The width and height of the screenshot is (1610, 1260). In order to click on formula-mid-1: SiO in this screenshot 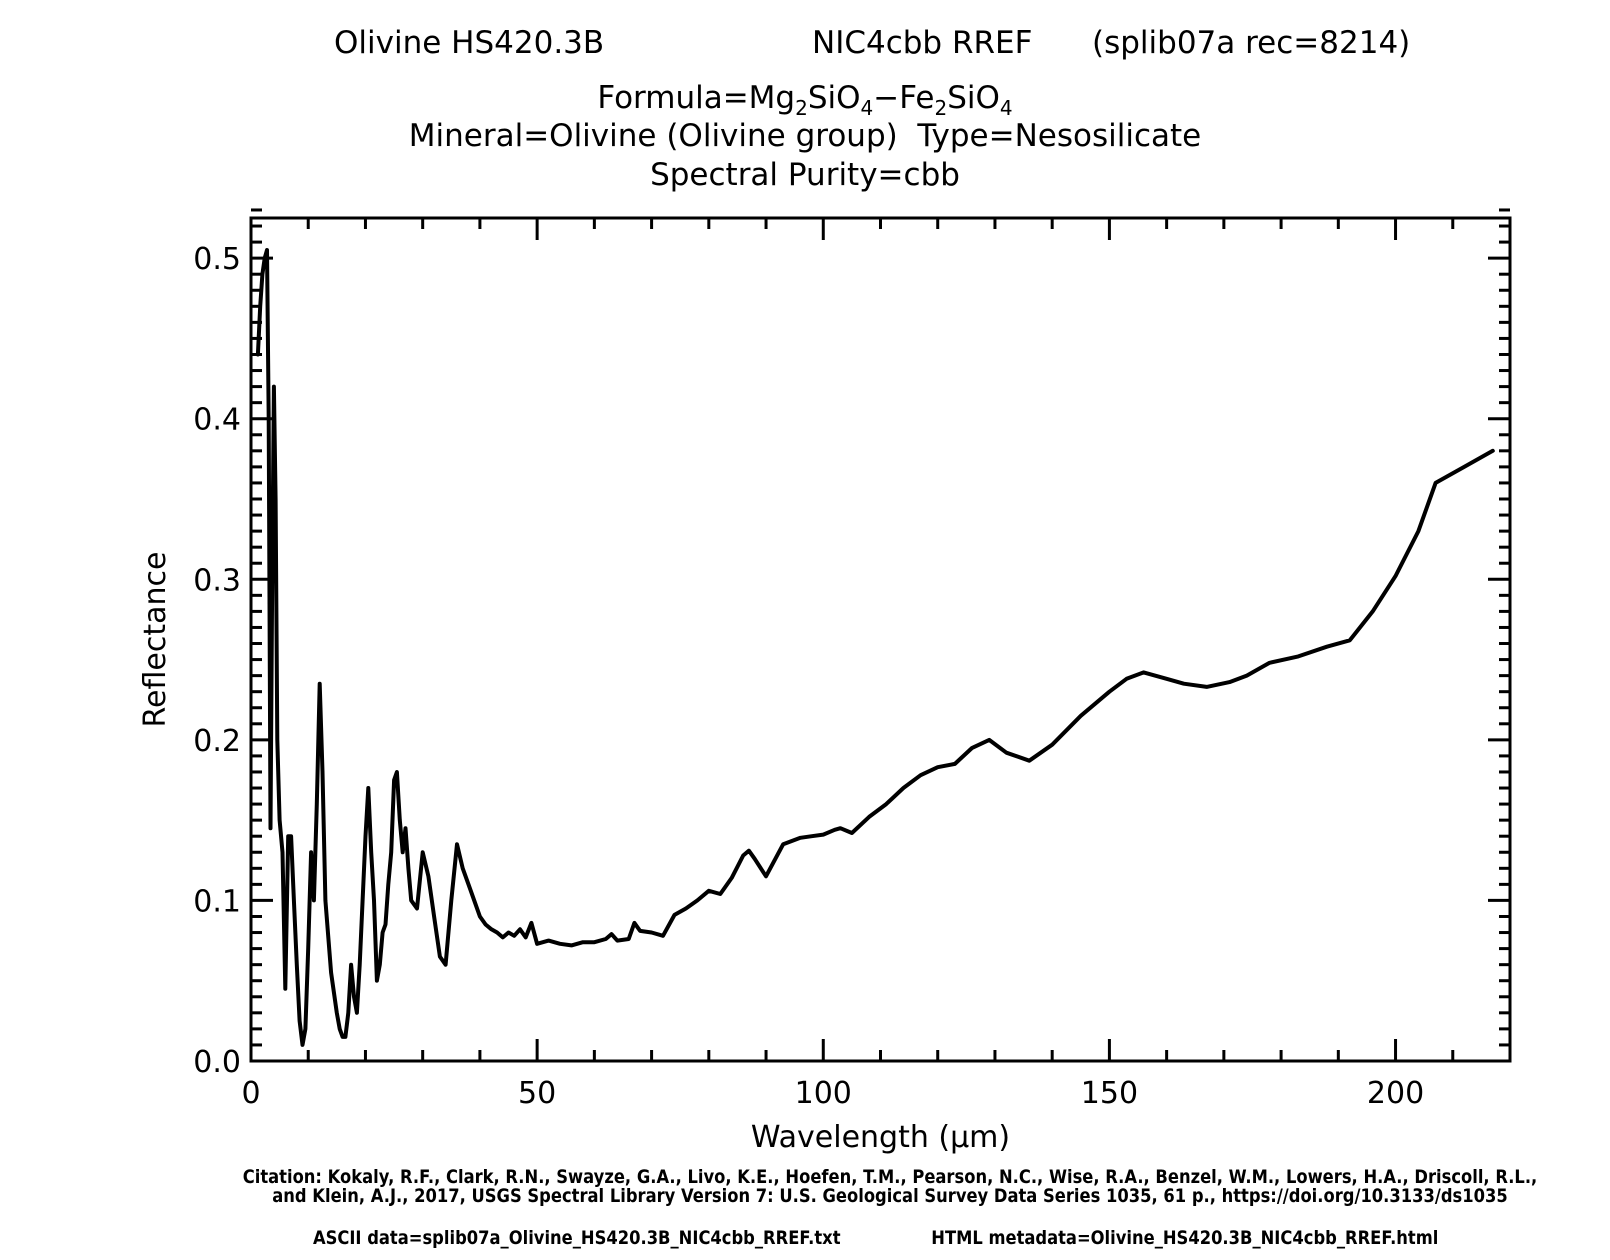, I will do `click(834, 98)`.